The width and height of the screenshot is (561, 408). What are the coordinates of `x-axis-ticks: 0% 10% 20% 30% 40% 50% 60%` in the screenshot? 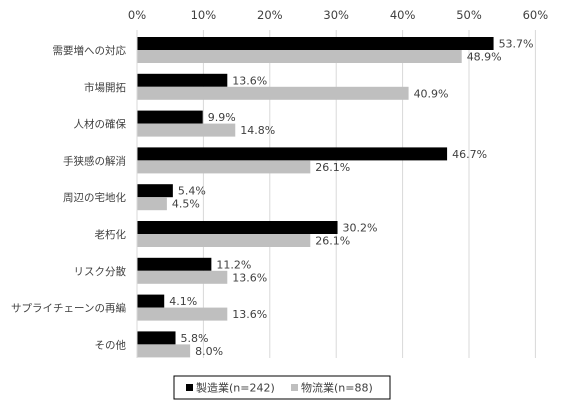 It's located at (338, 15).